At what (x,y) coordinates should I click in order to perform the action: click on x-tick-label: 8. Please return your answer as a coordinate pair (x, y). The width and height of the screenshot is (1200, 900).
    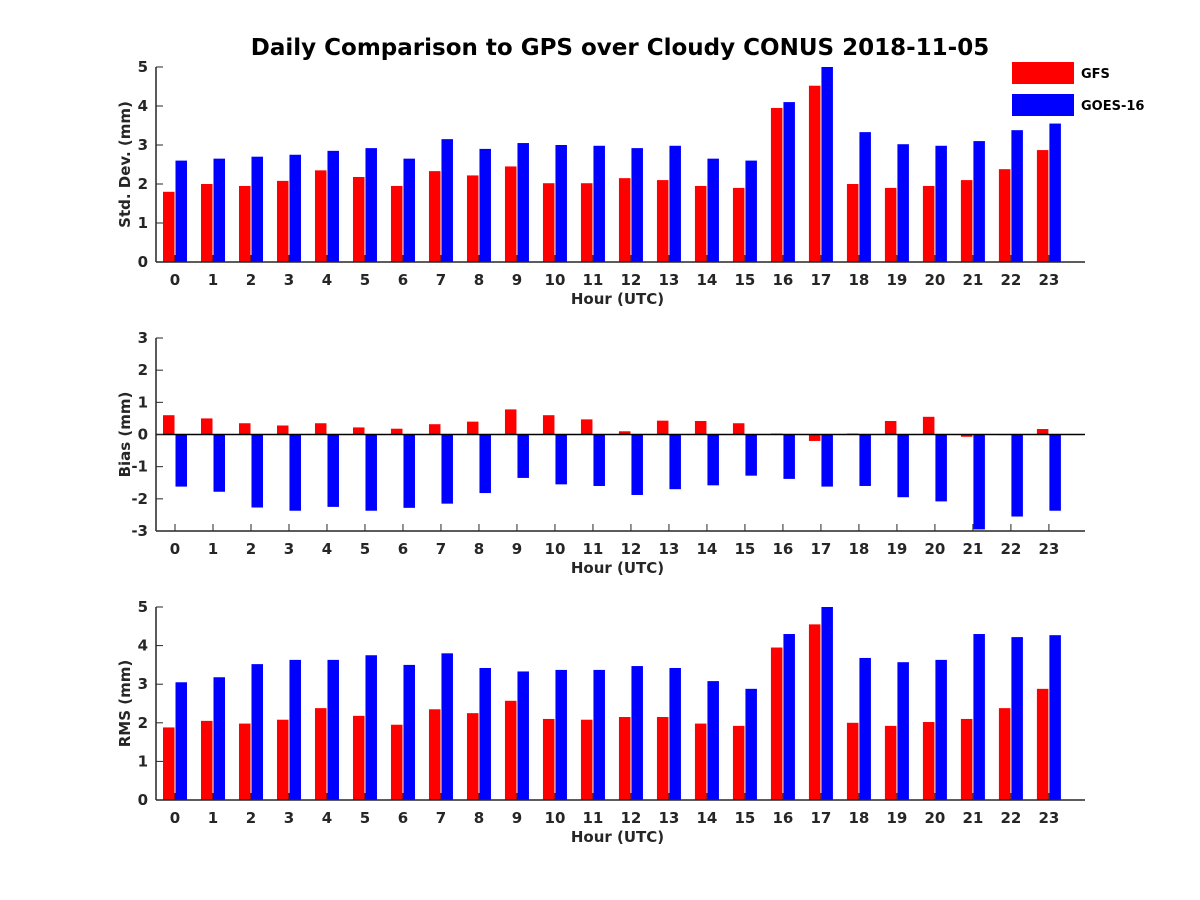
    Looking at the image, I should click on (479, 549).